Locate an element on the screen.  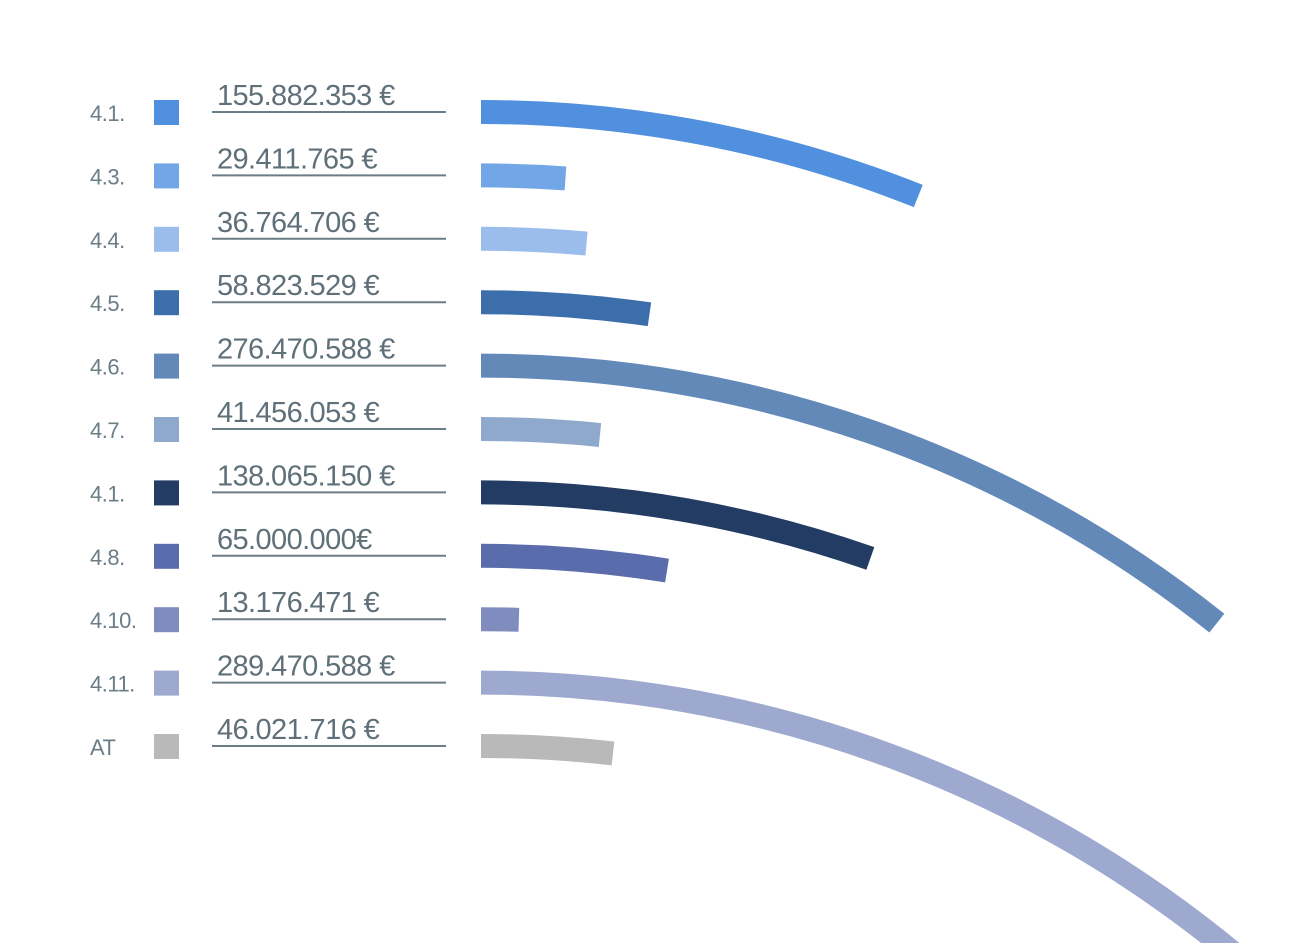
value-label: 276.470.588 € is located at coordinates (306, 350).